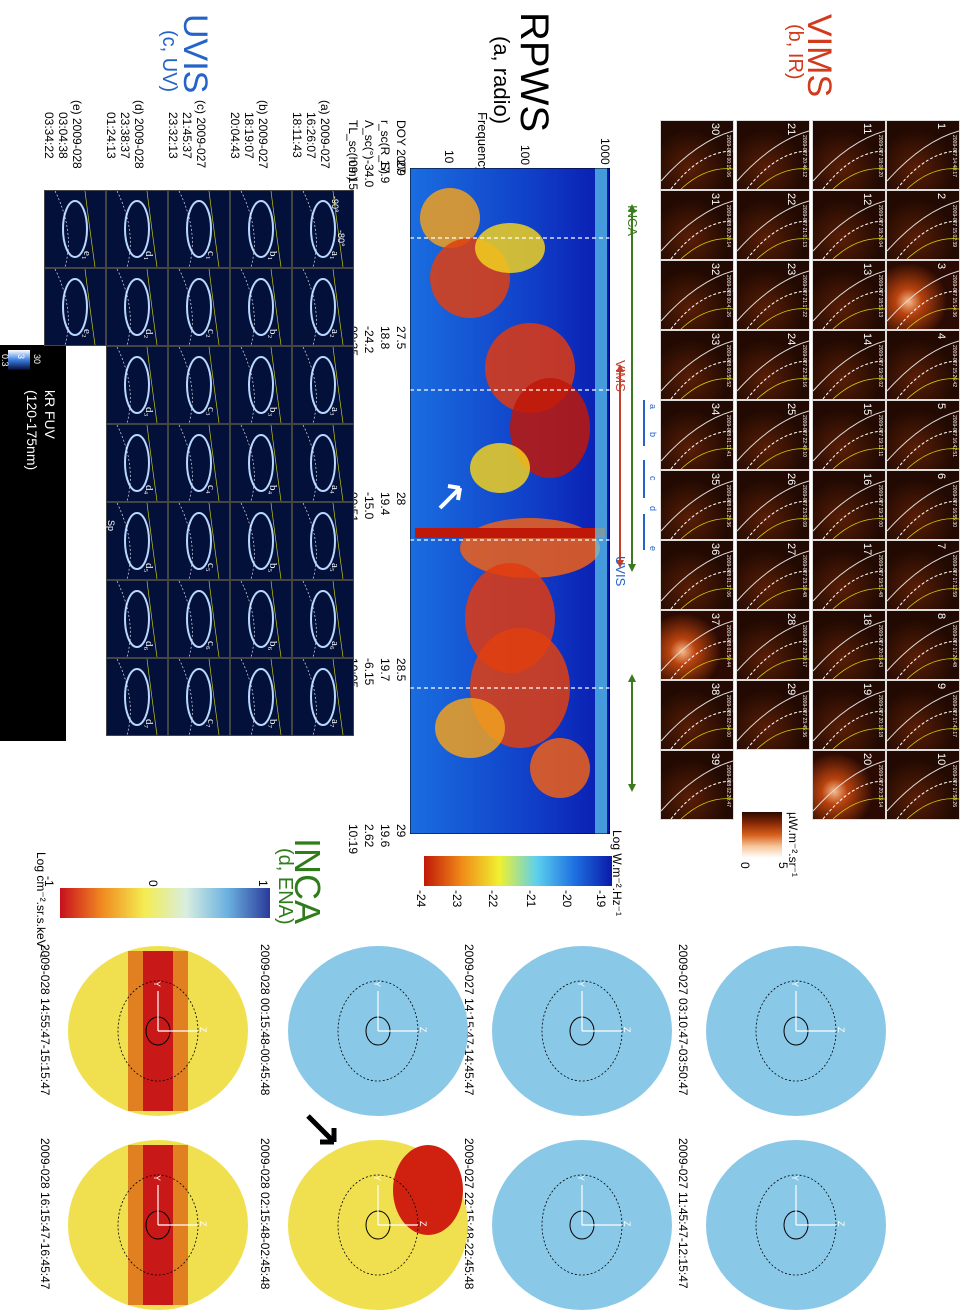 The height and width of the screenshot is (1316, 962). What do you see at coordinates (45, 1214) in the screenshot?
I see `inca-panel-time: 2009-028 16:15:47-16:45:47` at bounding box center [45, 1214].